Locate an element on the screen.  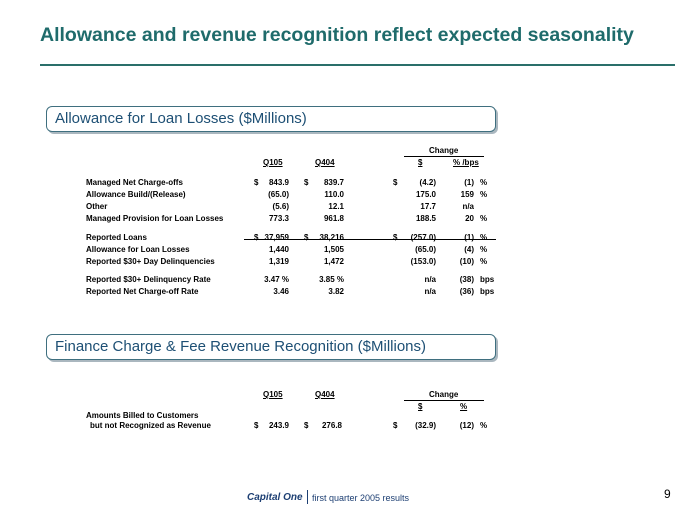
q105-value: (65.0) is located at coordinates (278, 194).